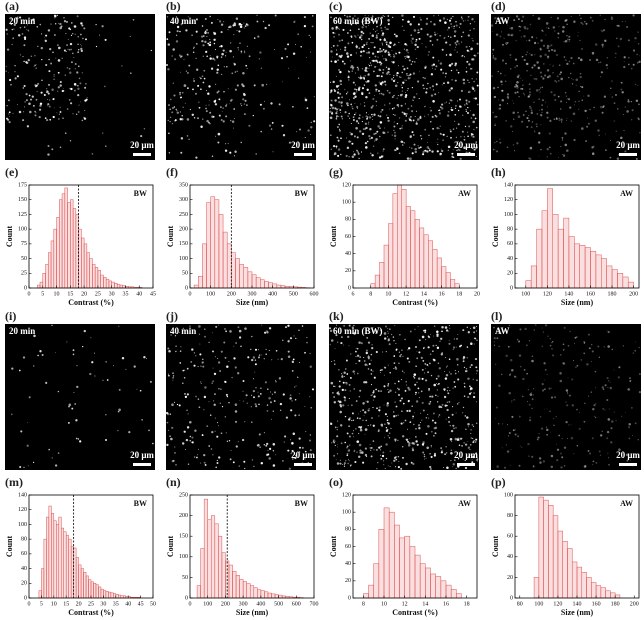  What do you see at coordinates (84, 294) in the screenshot?
I see `x-tick-label: 20` at bounding box center [84, 294].